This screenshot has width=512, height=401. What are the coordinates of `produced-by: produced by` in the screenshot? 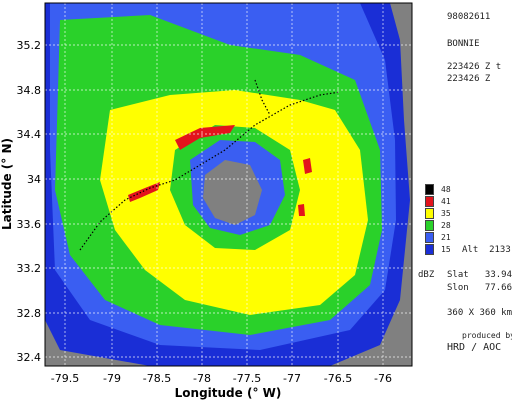 It's located at (487, 335).